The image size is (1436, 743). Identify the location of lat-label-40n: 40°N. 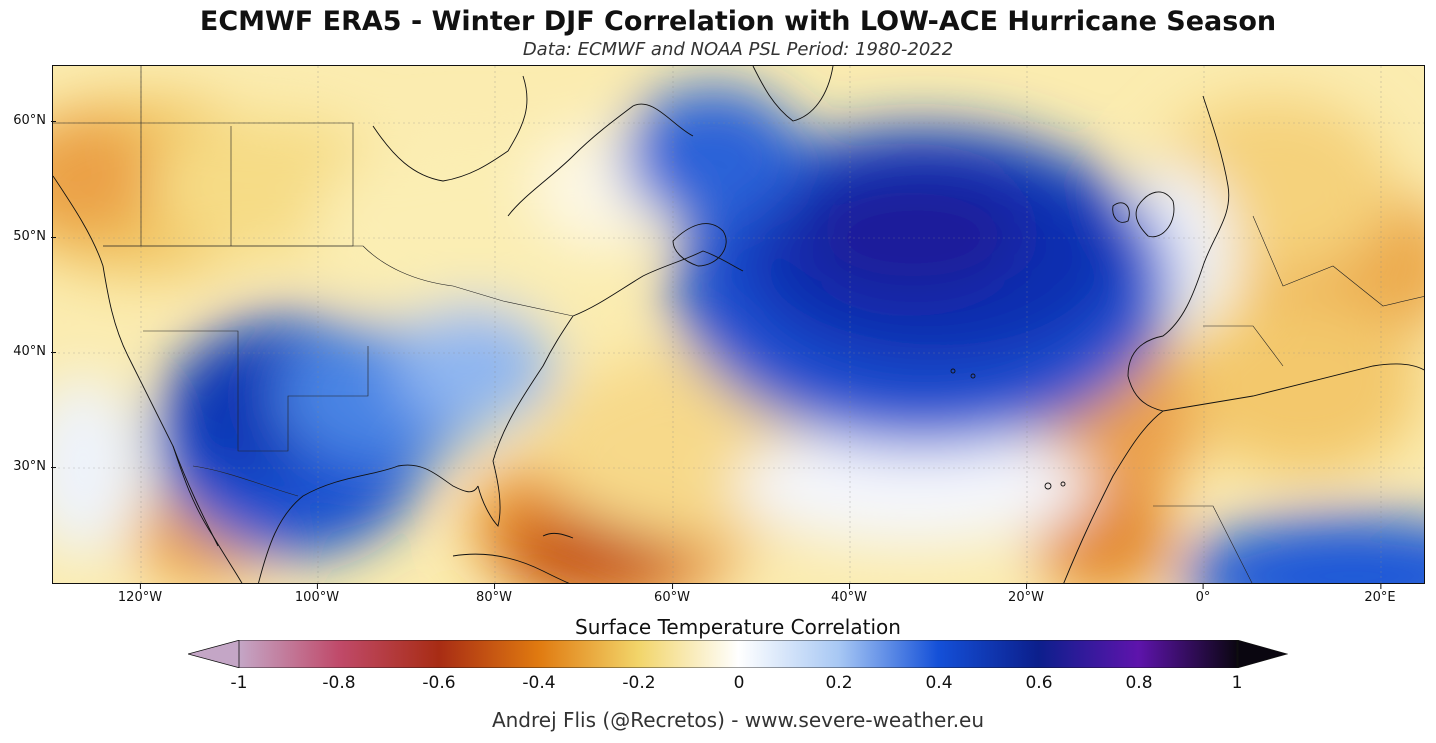
(34, 351).